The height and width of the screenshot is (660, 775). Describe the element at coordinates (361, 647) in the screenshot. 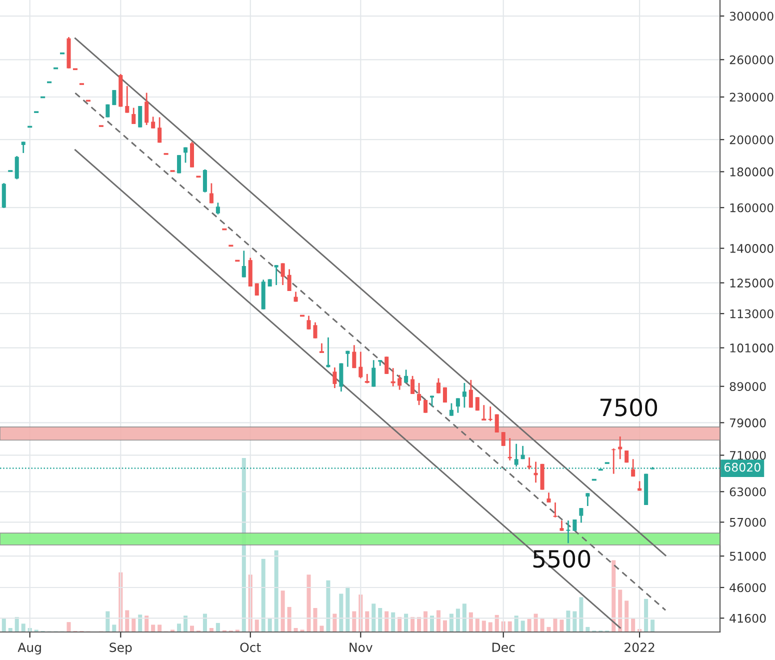

I see `x-tick-label: Nov` at that location.